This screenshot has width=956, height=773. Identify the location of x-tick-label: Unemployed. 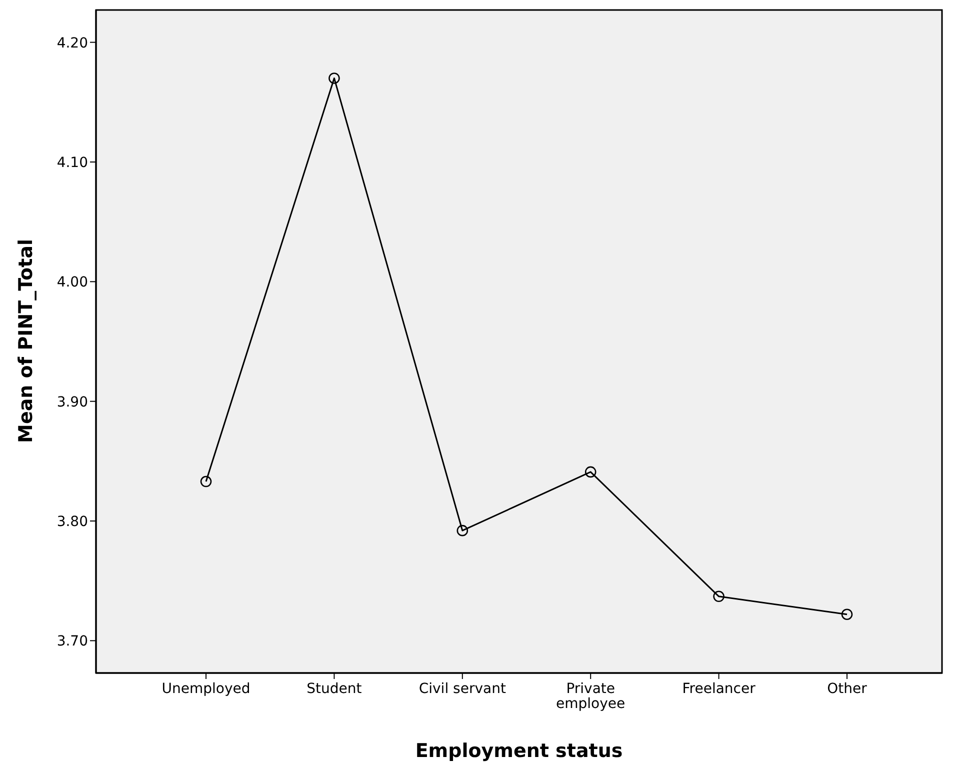
(206, 689).